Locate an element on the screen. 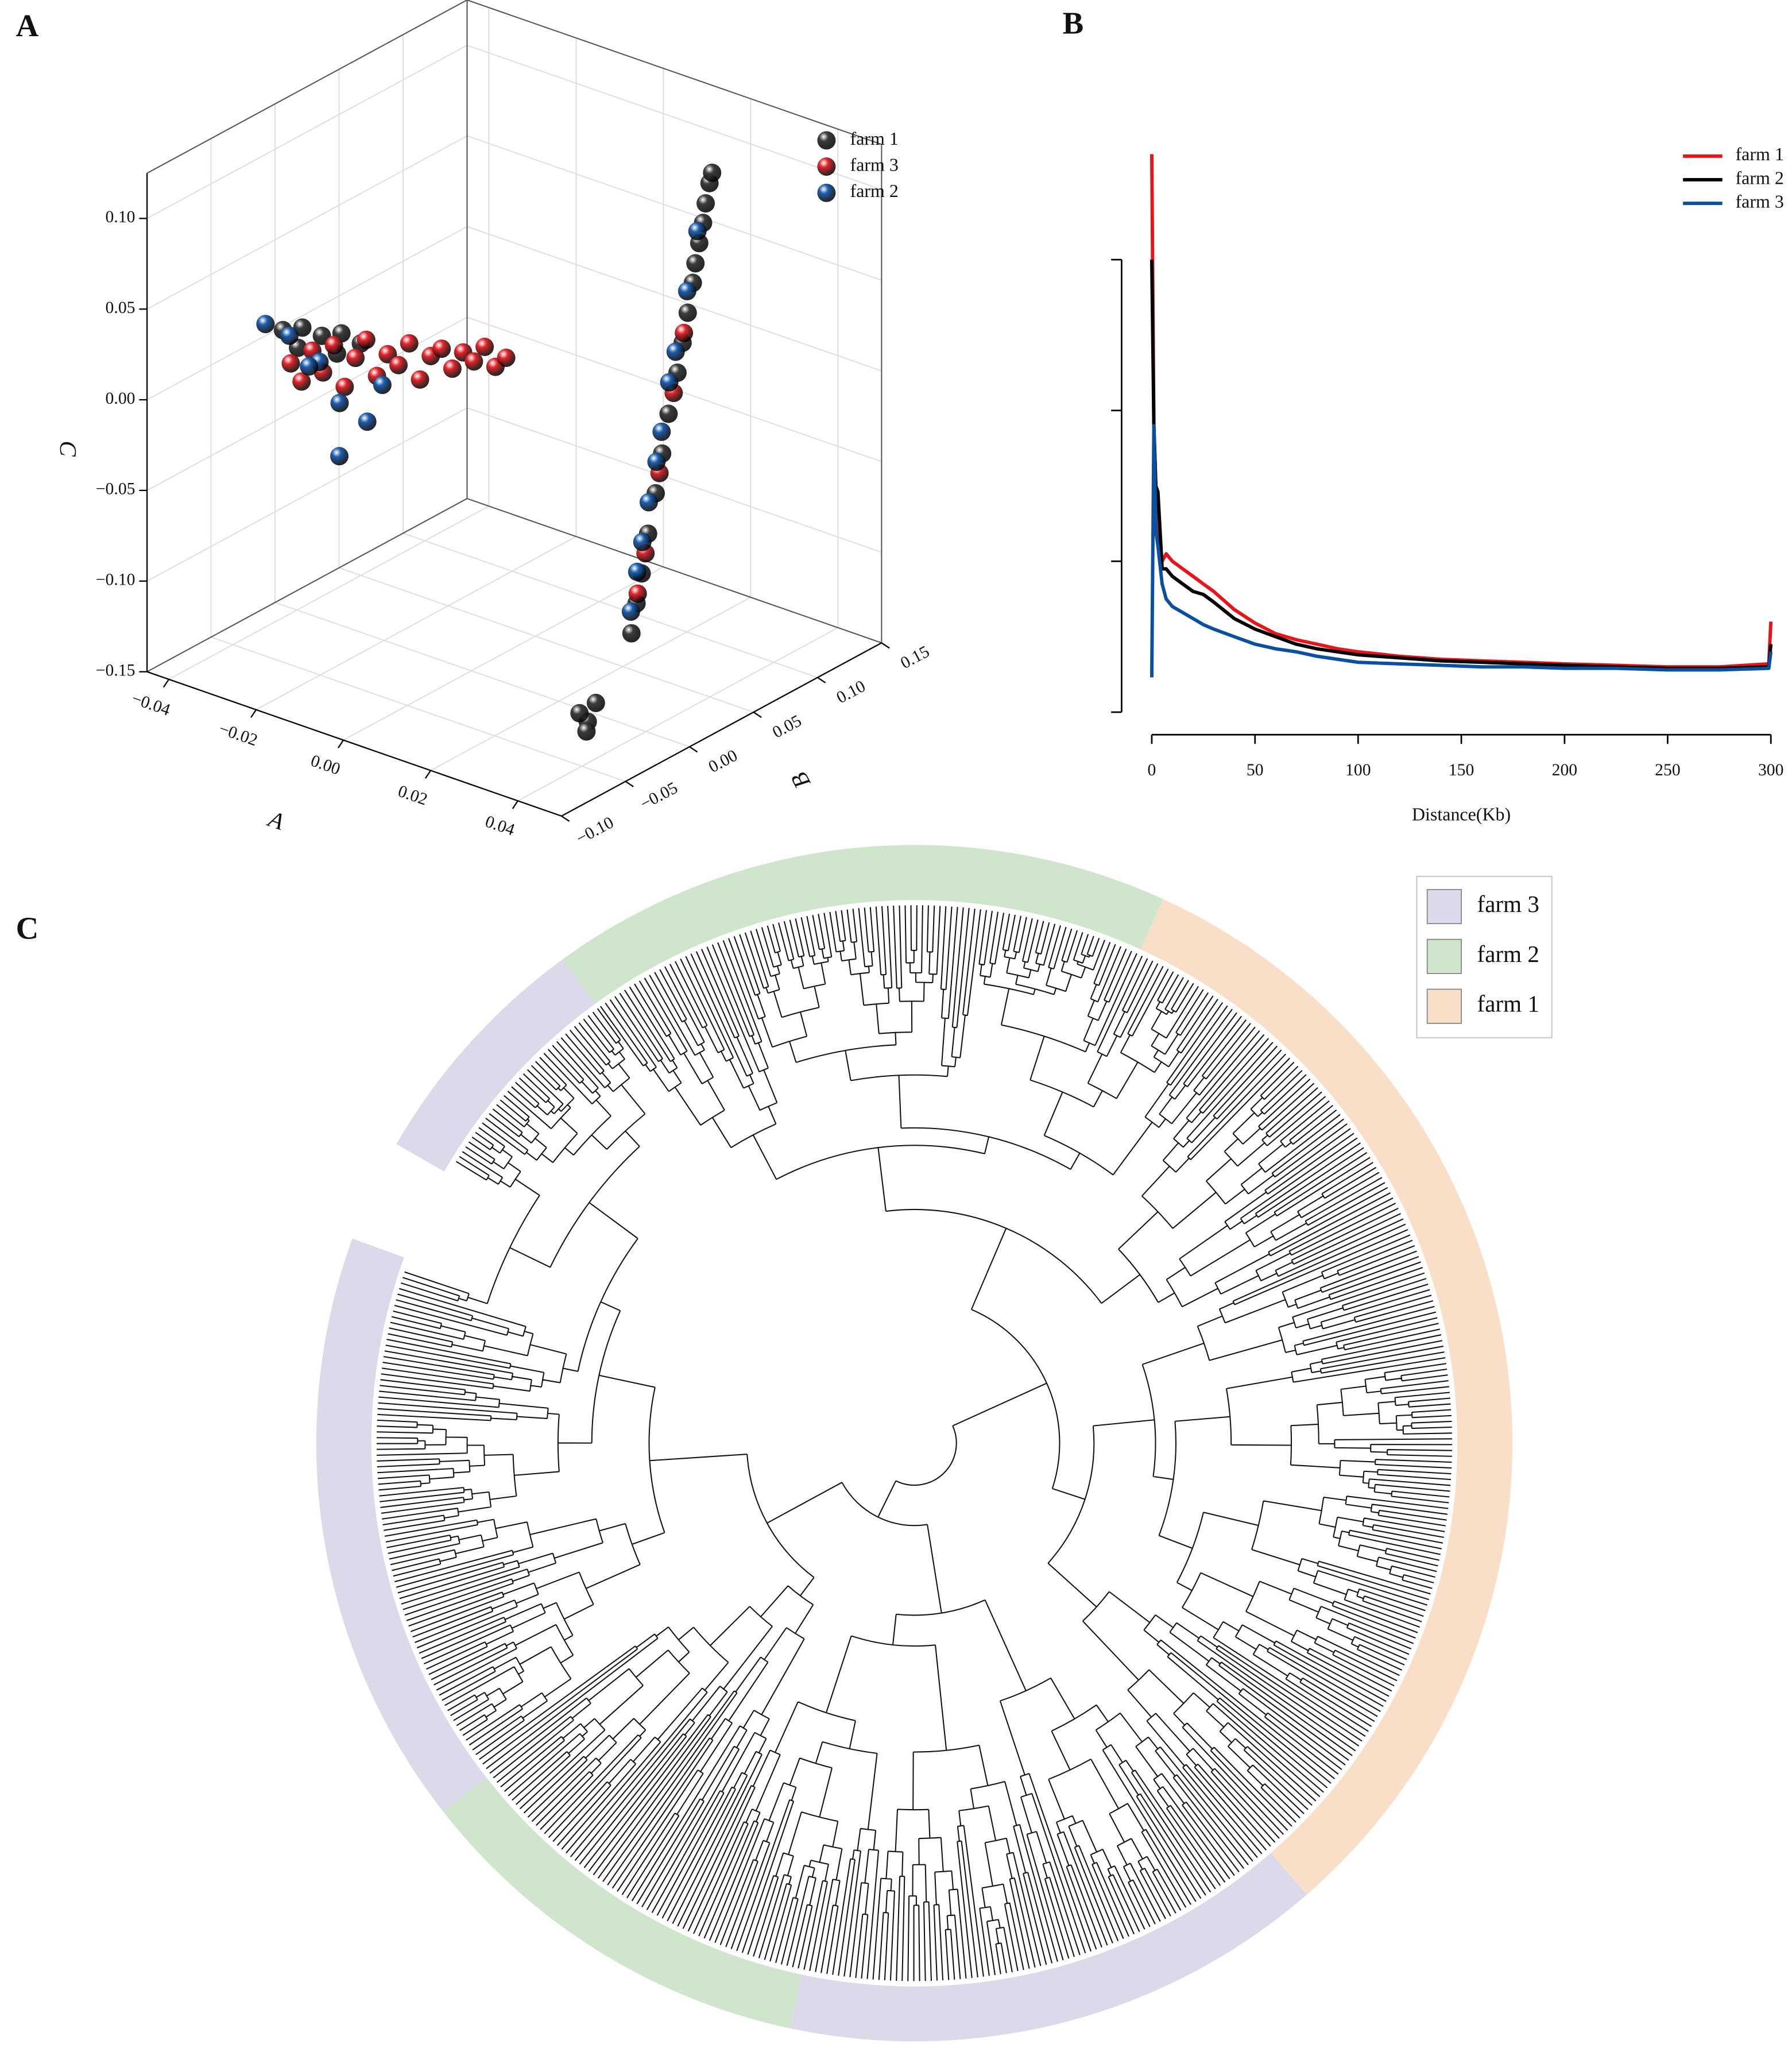 The height and width of the screenshot is (2048, 1792). x-tick-label: 200 is located at coordinates (1565, 770).